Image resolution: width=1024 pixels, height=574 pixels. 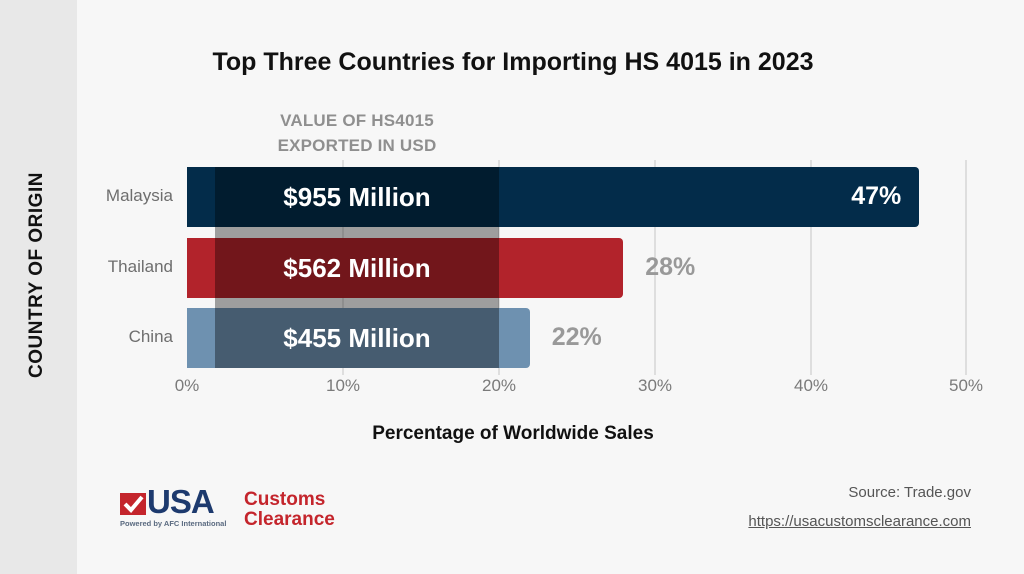 What do you see at coordinates (553, 197) in the screenshot?
I see `bar-malaysia` at bounding box center [553, 197].